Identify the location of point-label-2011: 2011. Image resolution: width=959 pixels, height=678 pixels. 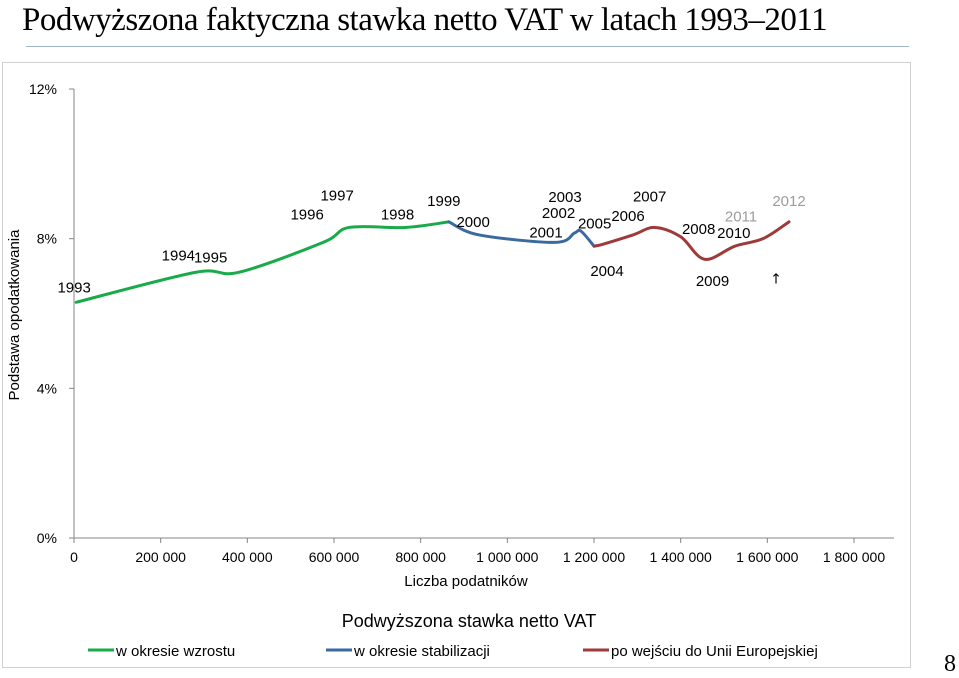
(741, 217).